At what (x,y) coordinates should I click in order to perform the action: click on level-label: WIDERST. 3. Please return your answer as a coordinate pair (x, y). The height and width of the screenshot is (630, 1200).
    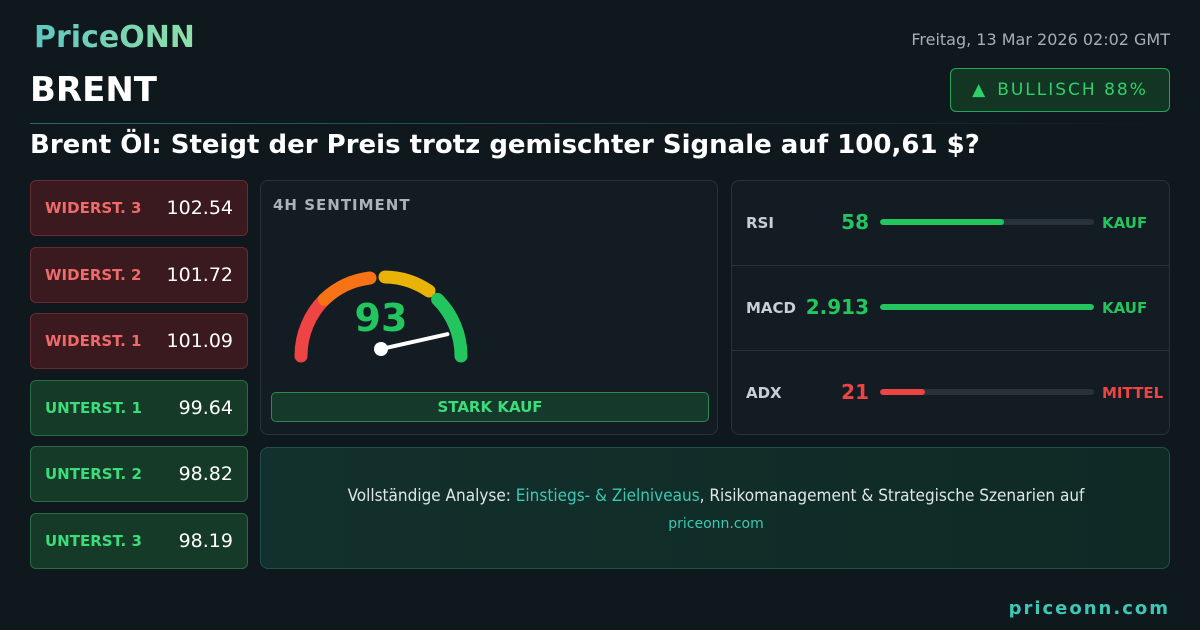
    Looking at the image, I should click on (93, 208).